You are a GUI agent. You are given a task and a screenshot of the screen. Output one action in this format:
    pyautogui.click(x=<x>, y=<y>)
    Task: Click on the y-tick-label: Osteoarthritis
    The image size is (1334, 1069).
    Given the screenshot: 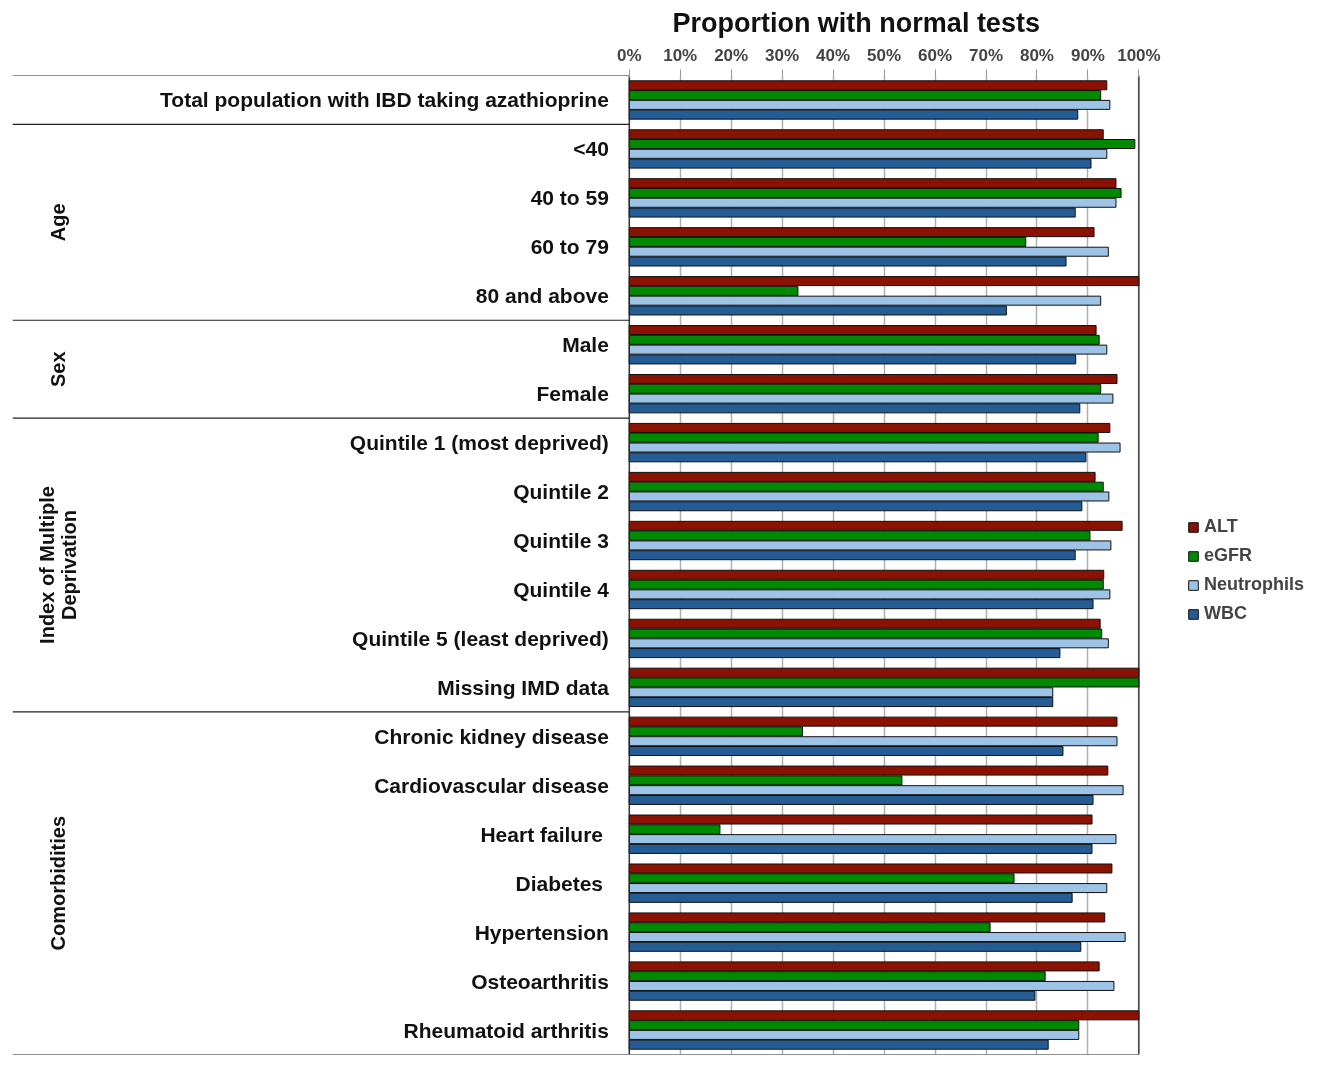 What is the action you would take?
    pyautogui.click(x=540, y=981)
    